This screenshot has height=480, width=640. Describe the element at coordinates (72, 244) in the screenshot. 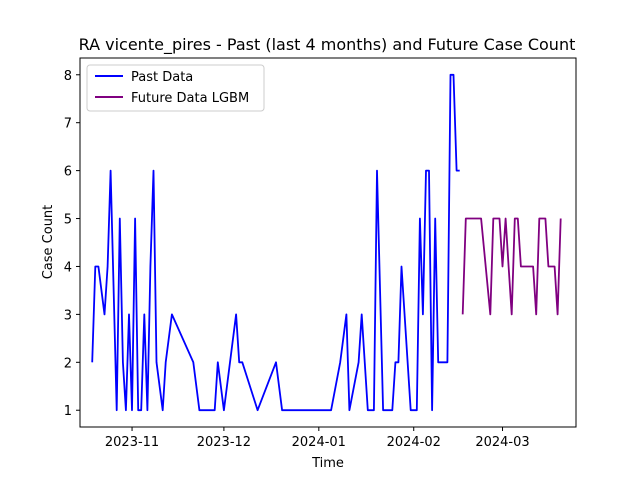

I see `y-axis: 1 2 3 4 5 6 7 8` at that location.